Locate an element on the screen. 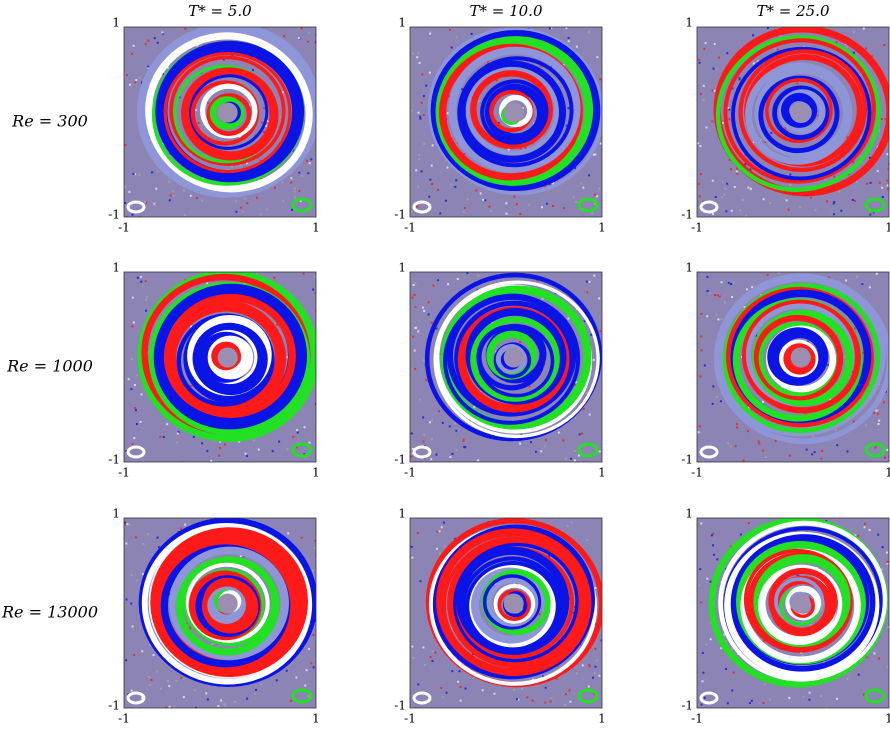 The height and width of the screenshot is (735, 890). corner-vortex is located at coordinates (302, 205).